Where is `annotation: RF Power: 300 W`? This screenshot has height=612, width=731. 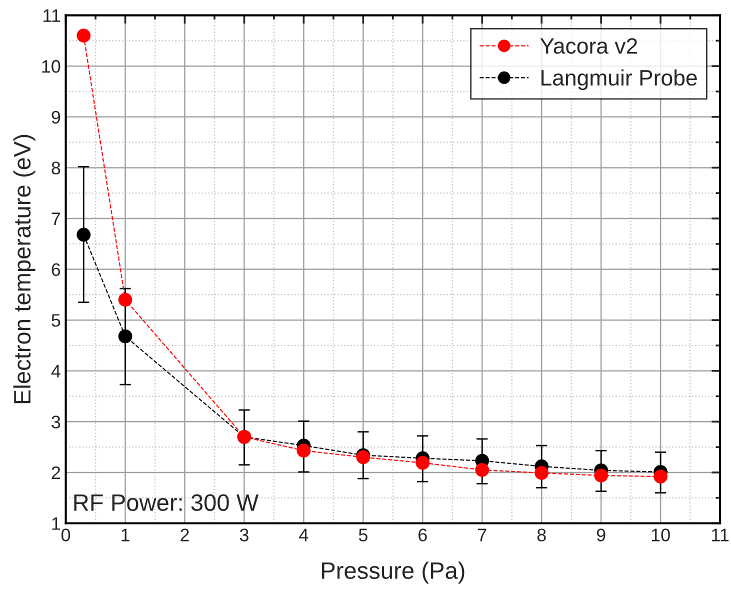 annotation: RF Power: 300 W is located at coordinates (166, 502).